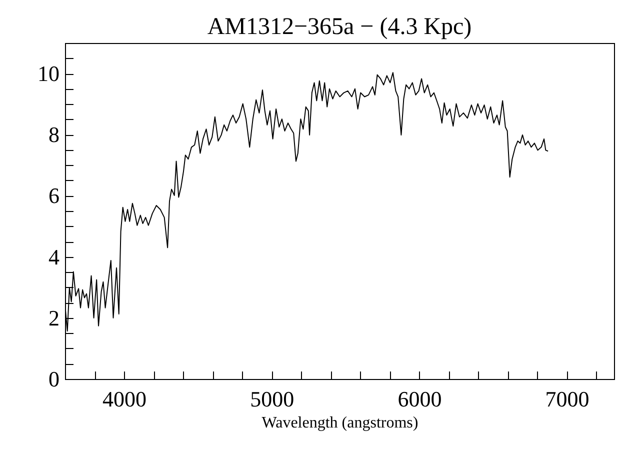 The width and height of the screenshot is (633, 458). I want to click on y-tick-label: 10, so click(49, 73).